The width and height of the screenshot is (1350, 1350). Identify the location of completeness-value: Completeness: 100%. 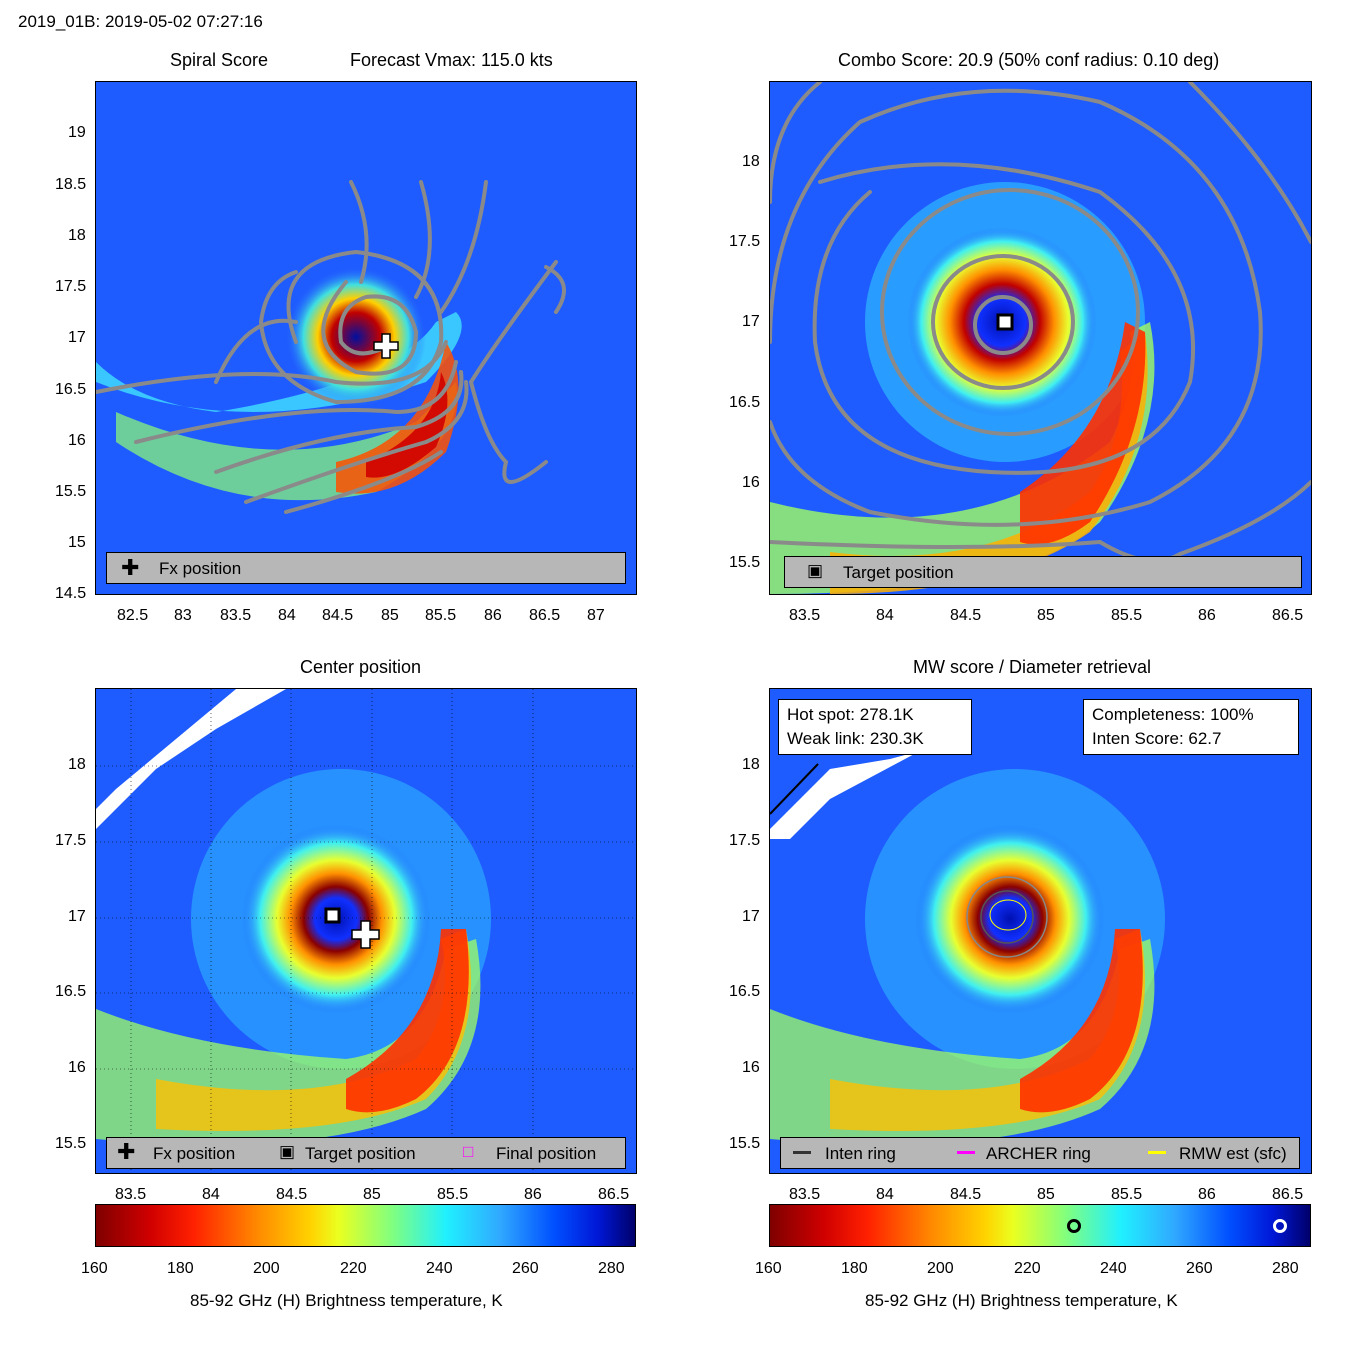
(1173, 714).